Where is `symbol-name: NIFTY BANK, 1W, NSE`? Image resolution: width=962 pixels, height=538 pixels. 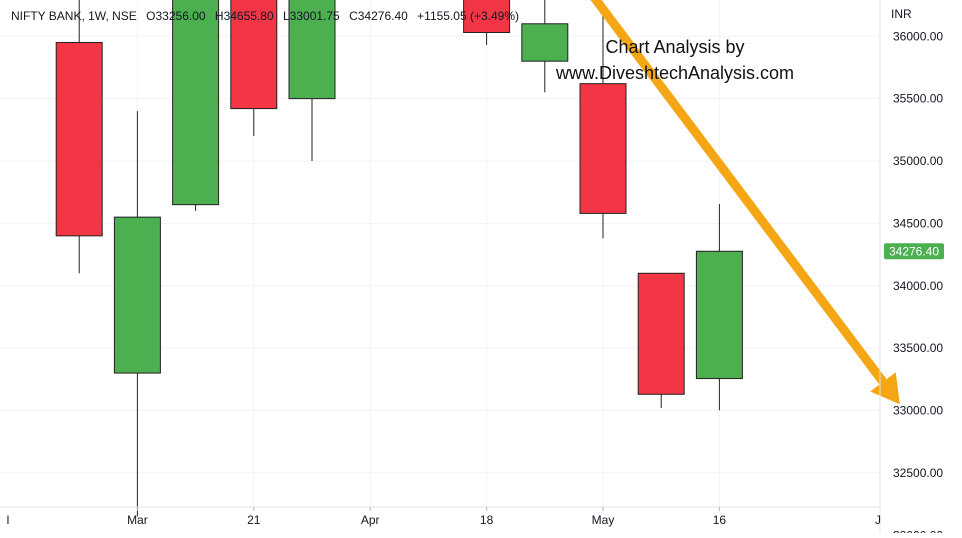
symbol-name: NIFTY BANK, 1W, NSE is located at coordinates (74, 16).